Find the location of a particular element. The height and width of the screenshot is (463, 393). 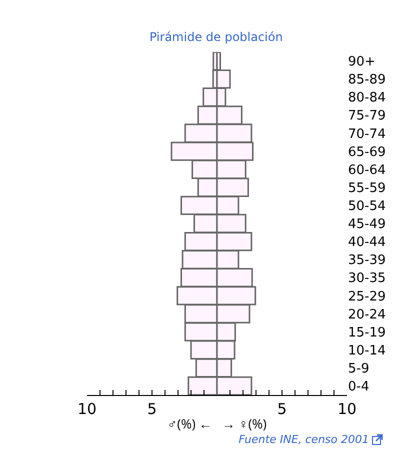

y-tick-label: 70-74 is located at coordinates (367, 134).